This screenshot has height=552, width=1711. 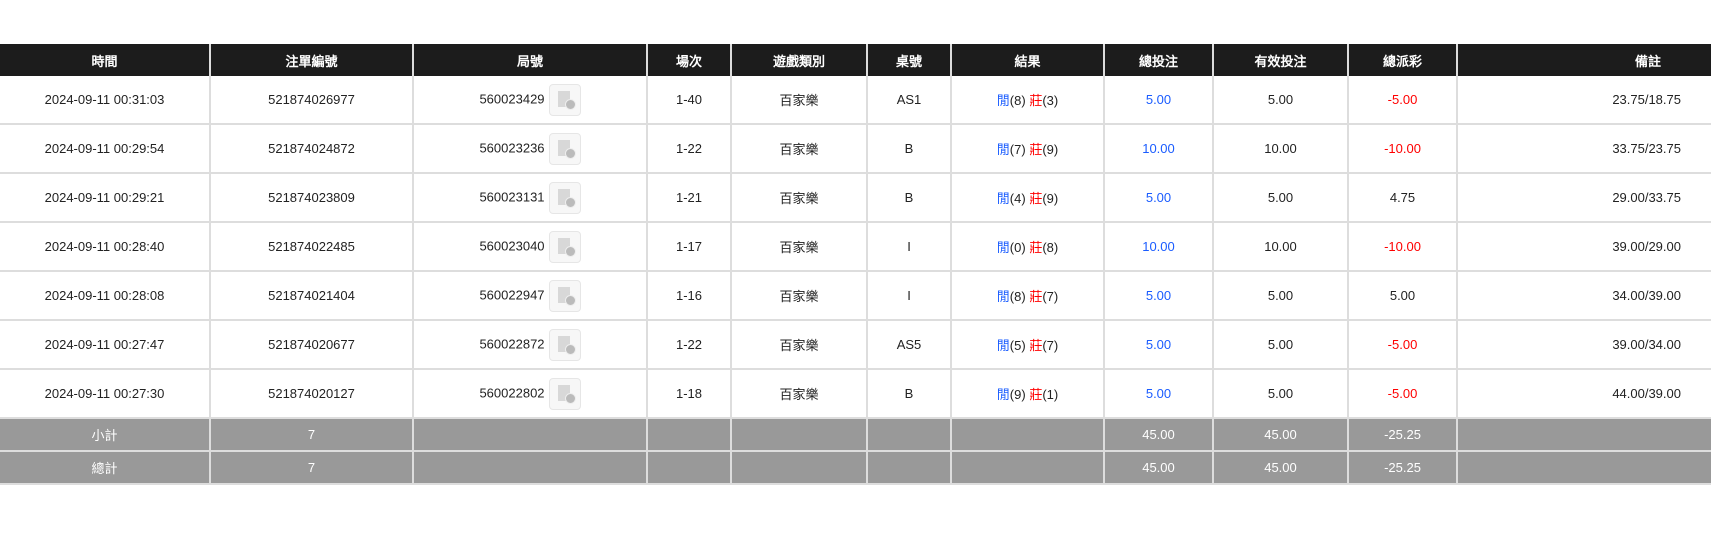 I want to click on table-no-cell: AS1, so click(x=909, y=100).